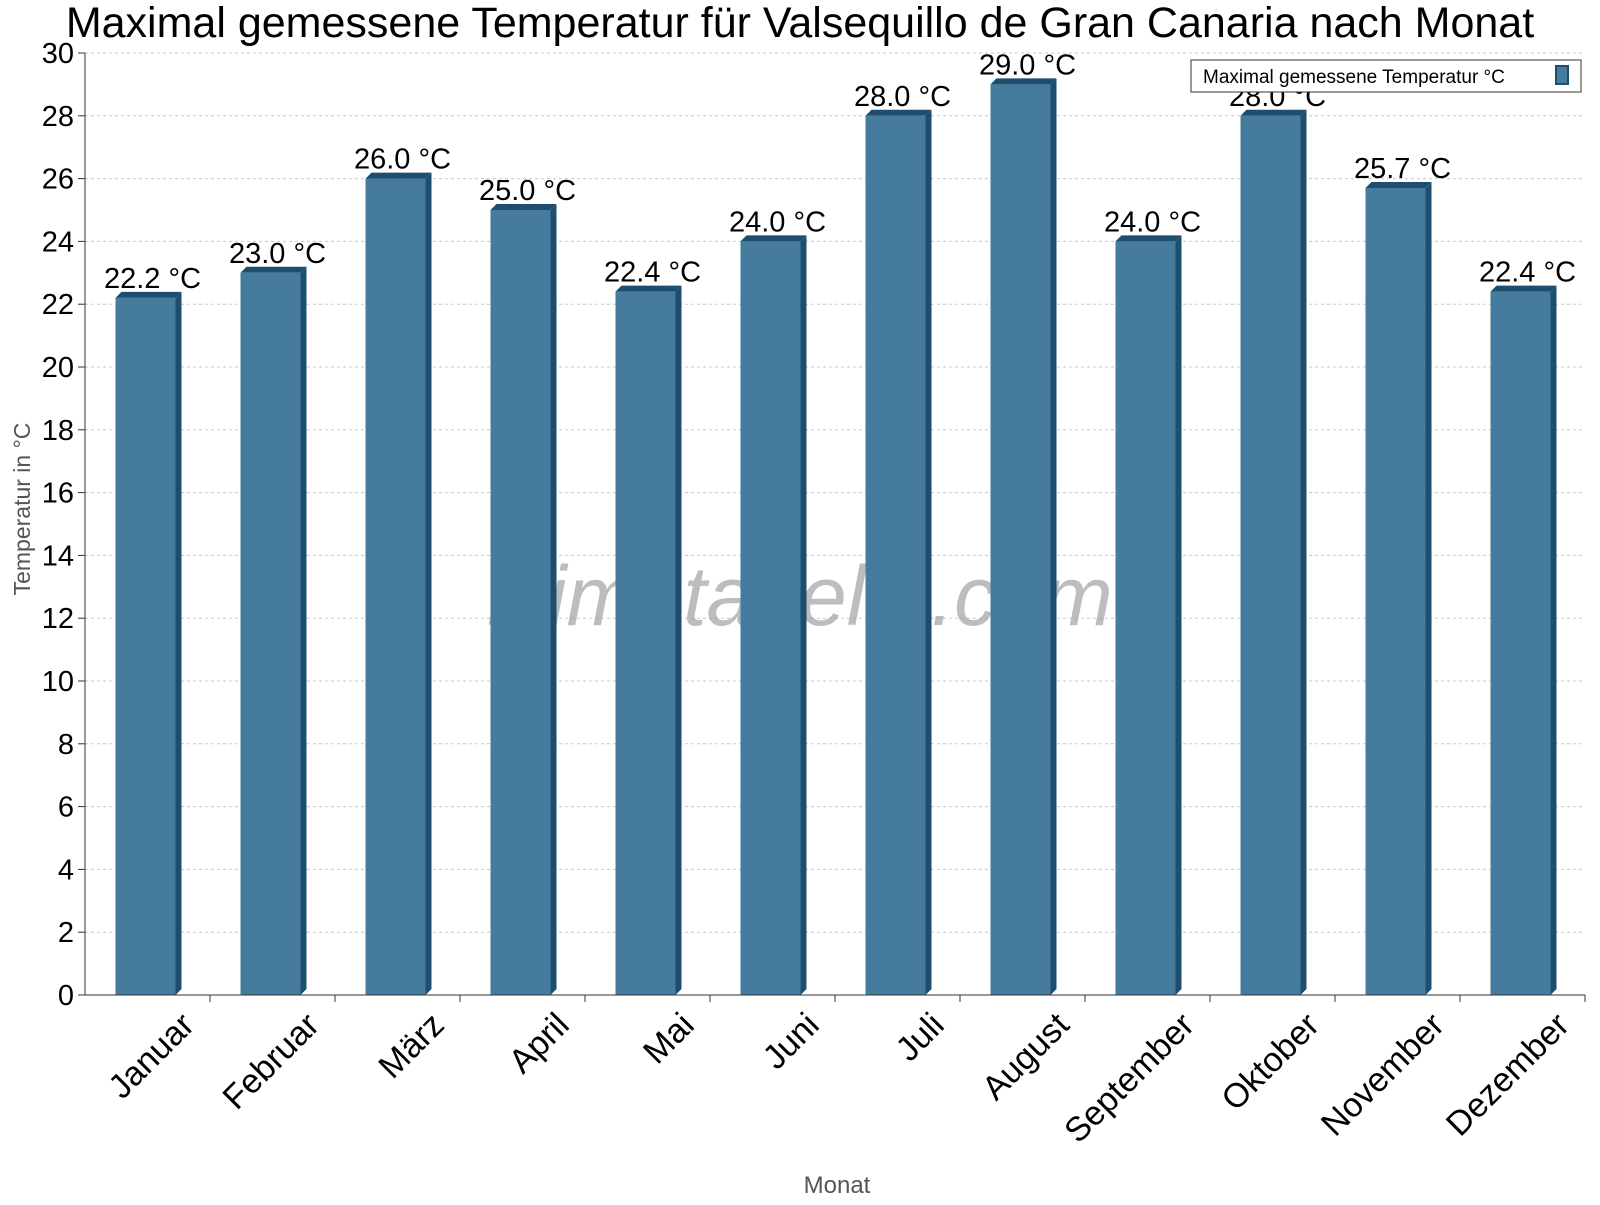 The image size is (1600, 1205). Describe the element at coordinates (22, 509) in the screenshot. I see `y-axis-title: Temperatur in °C` at that location.